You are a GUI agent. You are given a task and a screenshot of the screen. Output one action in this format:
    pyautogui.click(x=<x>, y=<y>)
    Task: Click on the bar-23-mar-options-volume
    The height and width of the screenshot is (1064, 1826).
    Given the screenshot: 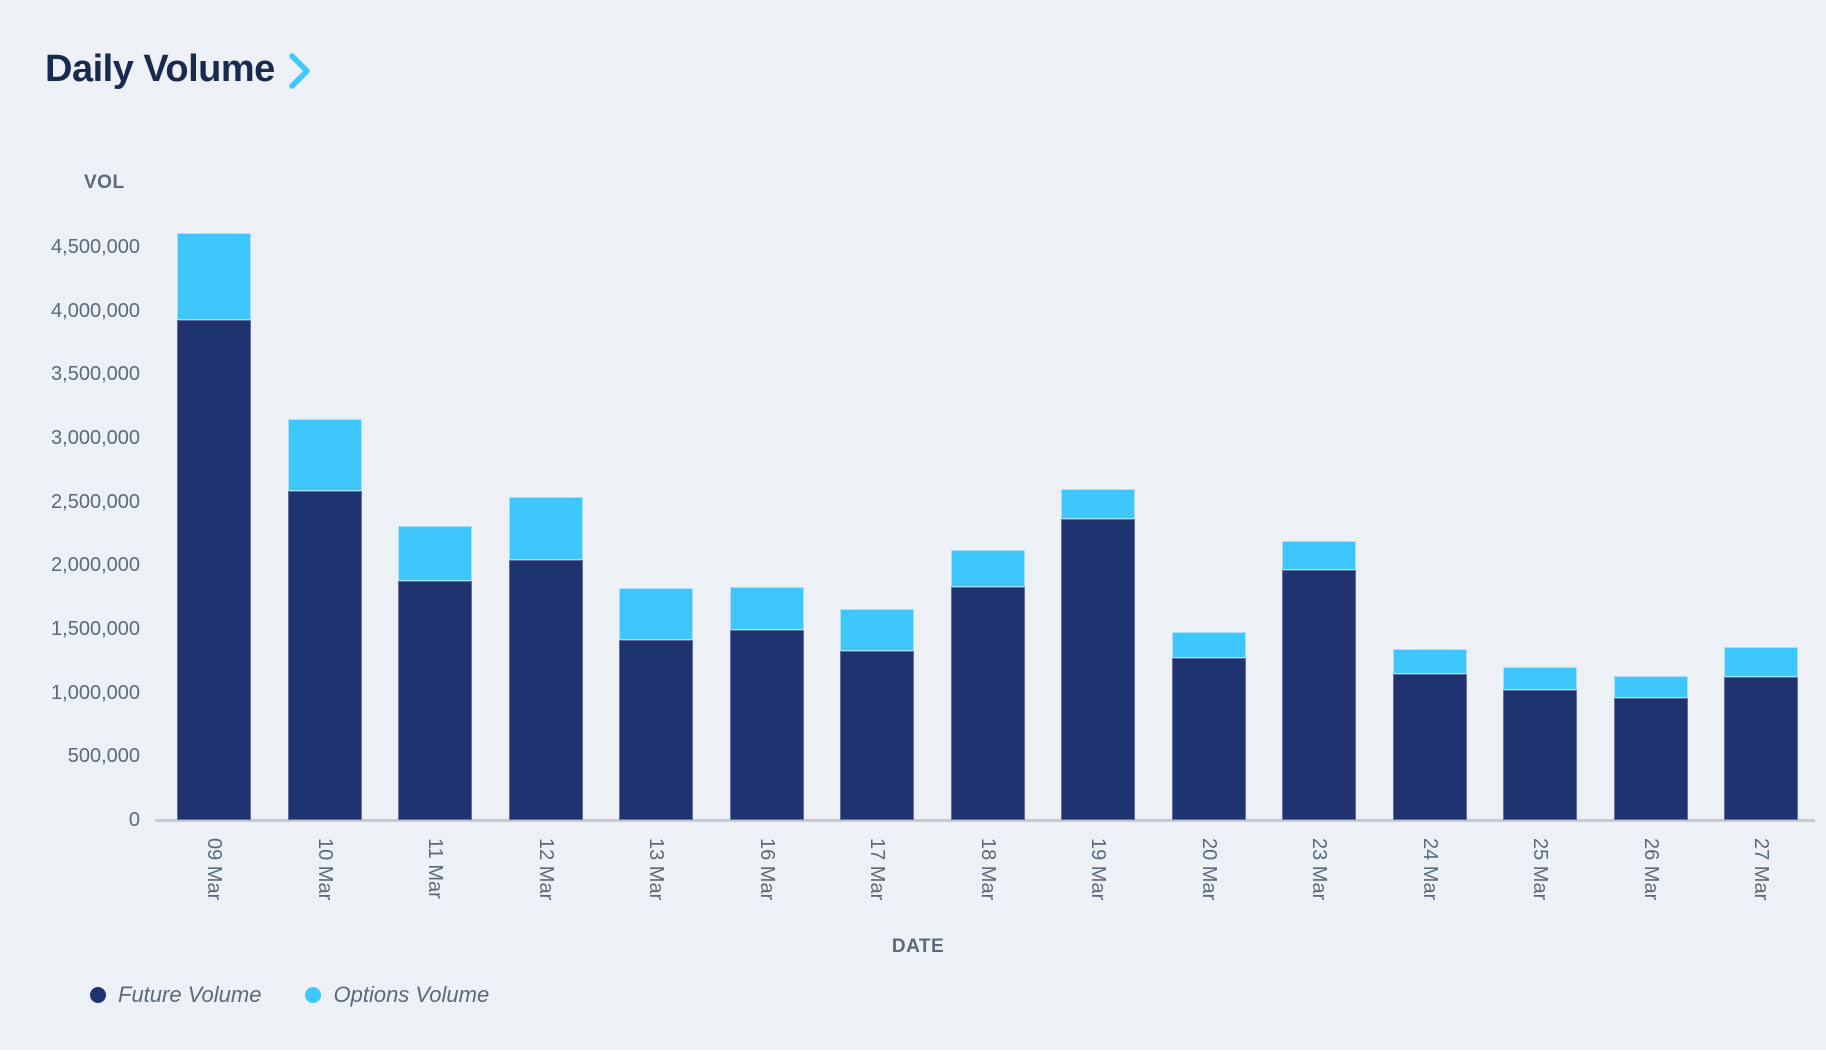 What is the action you would take?
    pyautogui.click(x=1319, y=556)
    